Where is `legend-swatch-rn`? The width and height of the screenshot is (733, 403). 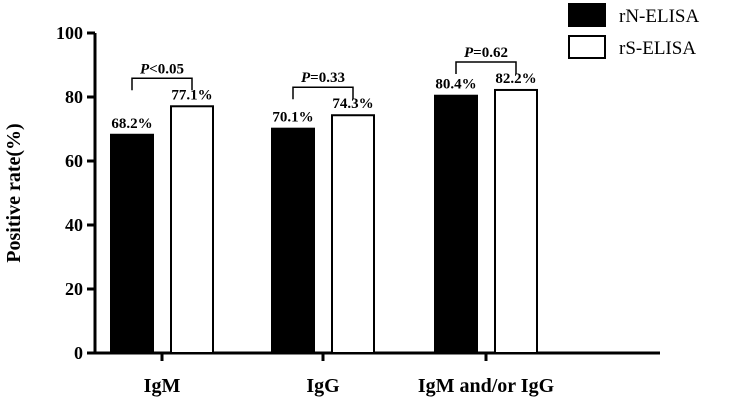
legend-swatch-rn is located at coordinates (587, 15).